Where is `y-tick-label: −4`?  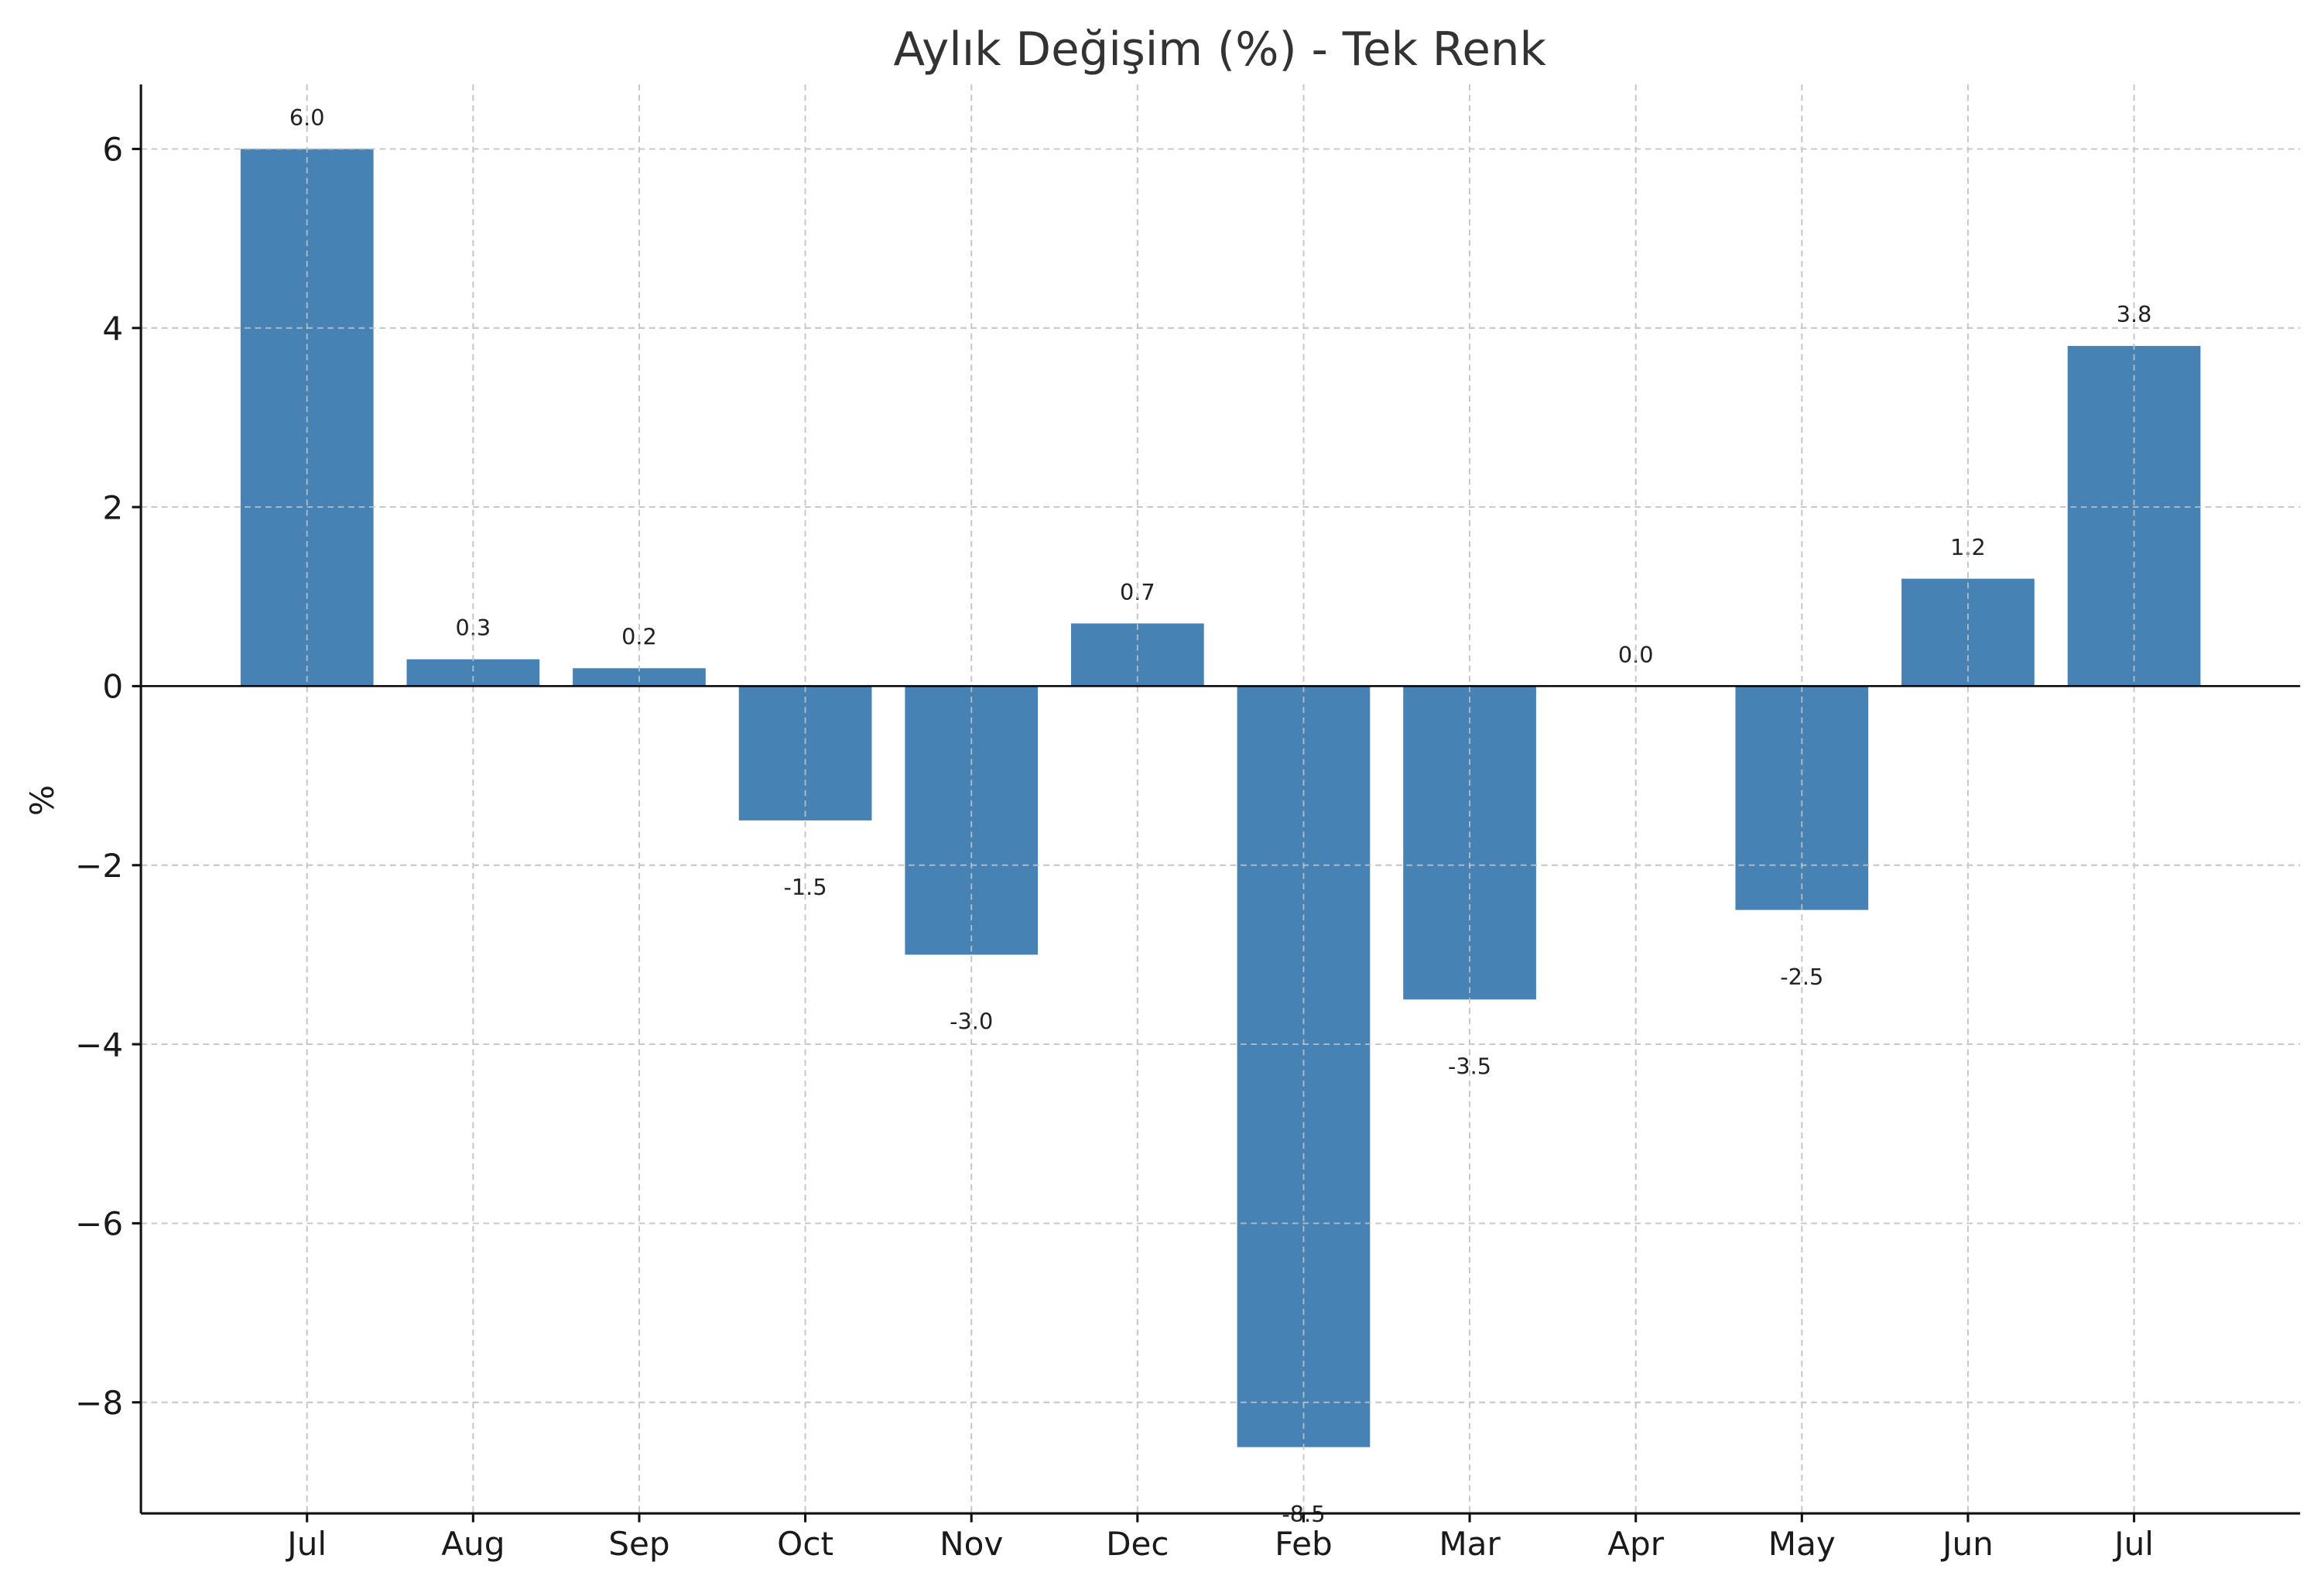
y-tick-label: −4 is located at coordinates (99, 1045).